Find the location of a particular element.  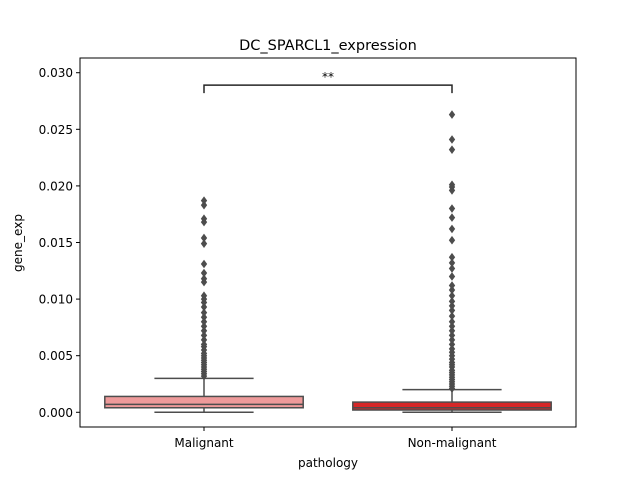

x-axis-label: pathology is located at coordinates (328, 463).